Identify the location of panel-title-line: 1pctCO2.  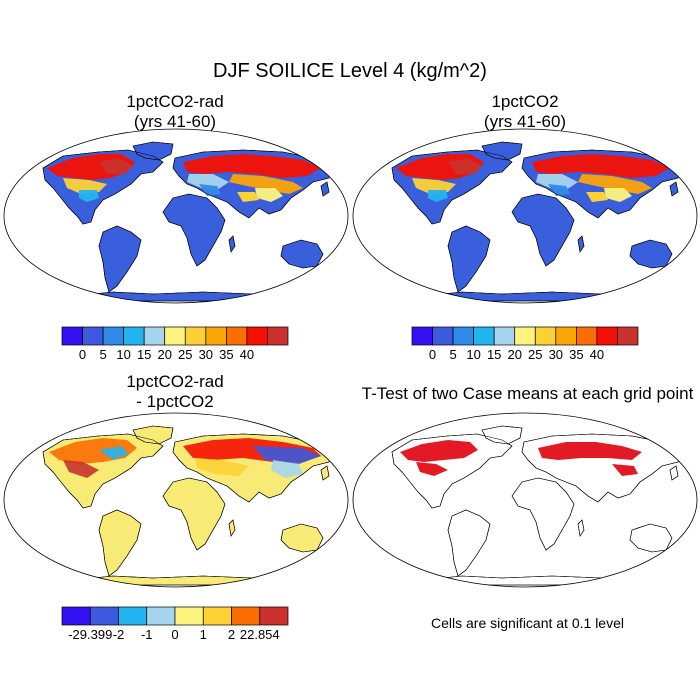
(525, 101).